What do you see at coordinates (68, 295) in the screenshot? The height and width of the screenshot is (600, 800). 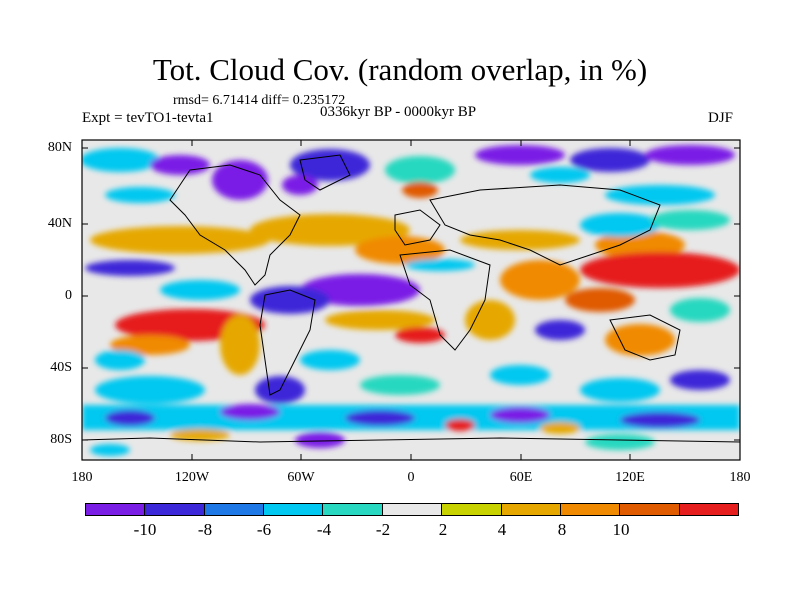 I see `lat-label-0: 0` at bounding box center [68, 295].